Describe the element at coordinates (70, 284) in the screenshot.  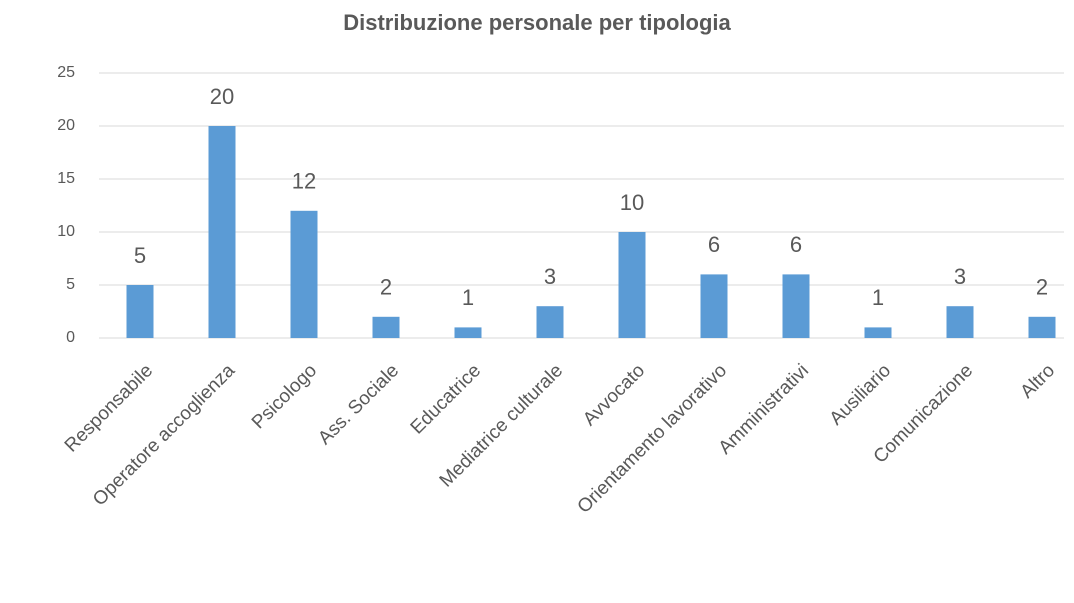
I see `y-tick-label: 5` at that location.